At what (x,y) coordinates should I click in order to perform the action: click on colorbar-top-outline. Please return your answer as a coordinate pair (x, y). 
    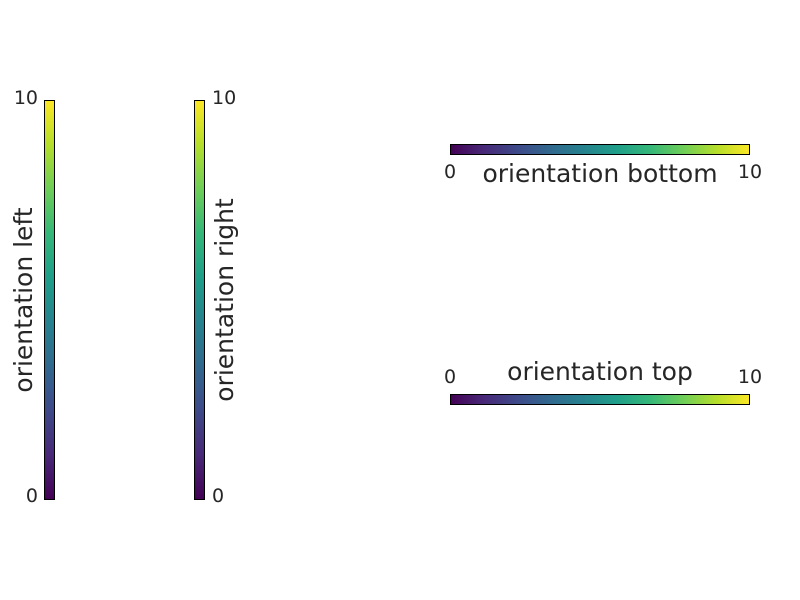
    Looking at the image, I should click on (600, 399).